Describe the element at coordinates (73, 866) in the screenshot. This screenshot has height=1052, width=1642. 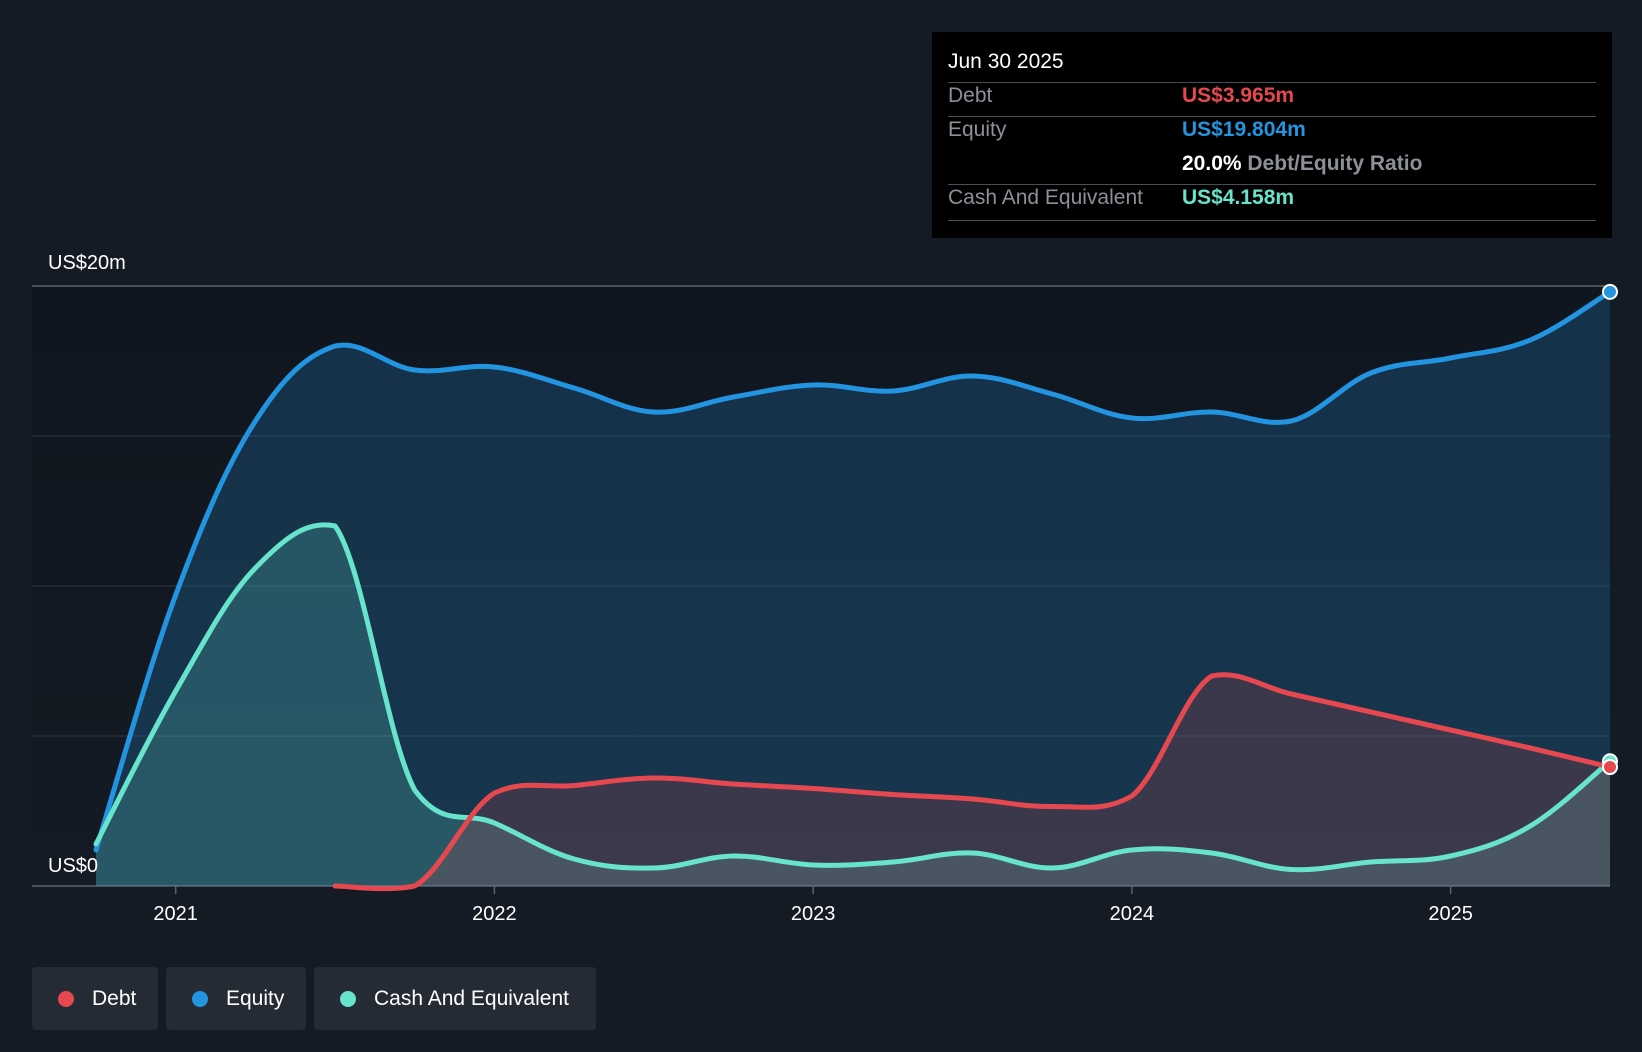
I see `y-axis-label-min: US$0` at that location.